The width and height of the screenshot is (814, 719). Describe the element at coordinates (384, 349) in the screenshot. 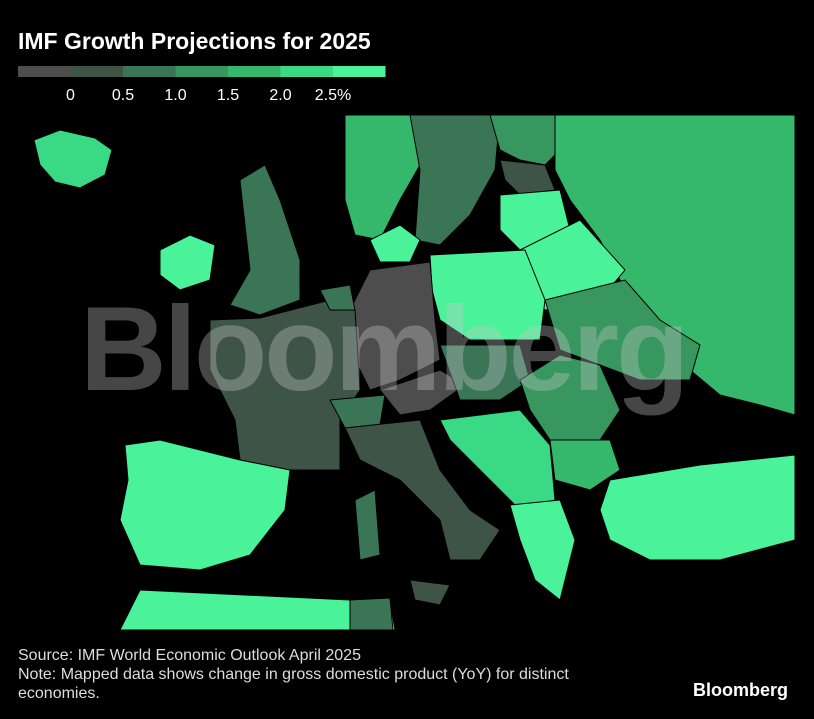

I see `watermark: Bloomberg` at that location.